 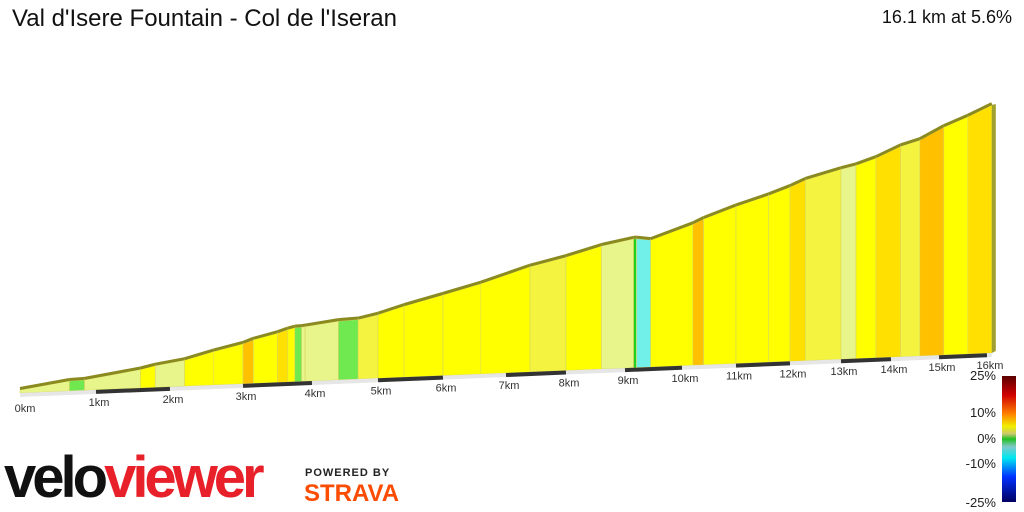 I want to click on legend-label: -25%, so click(x=980, y=502).